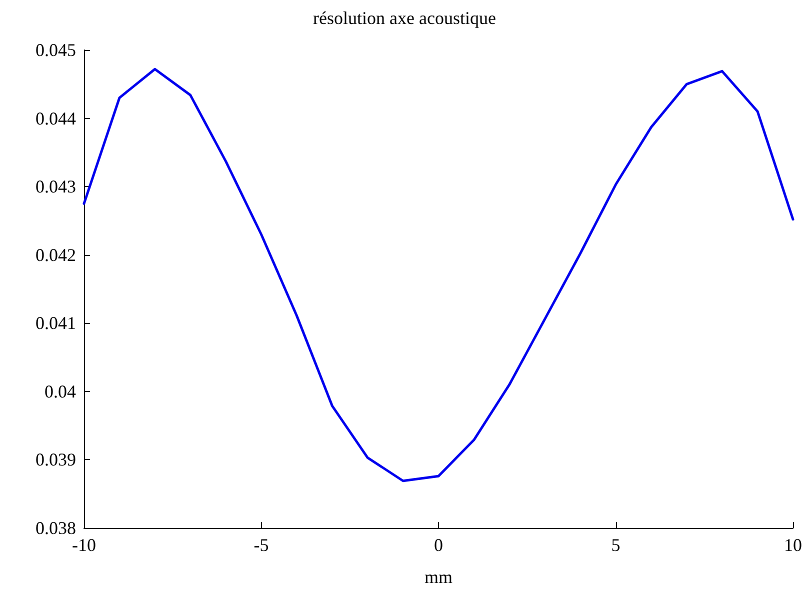 This screenshot has height=604, width=809. Describe the element at coordinates (56, 460) in the screenshot. I see `y-tick-label: 0.039` at that location.